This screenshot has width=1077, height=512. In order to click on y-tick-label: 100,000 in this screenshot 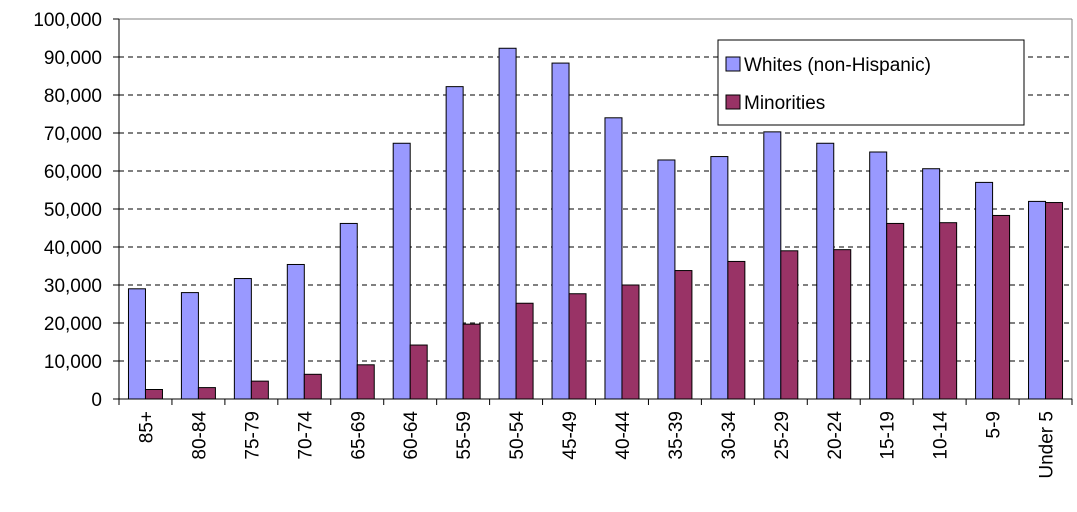, I will do `click(67, 20)`.